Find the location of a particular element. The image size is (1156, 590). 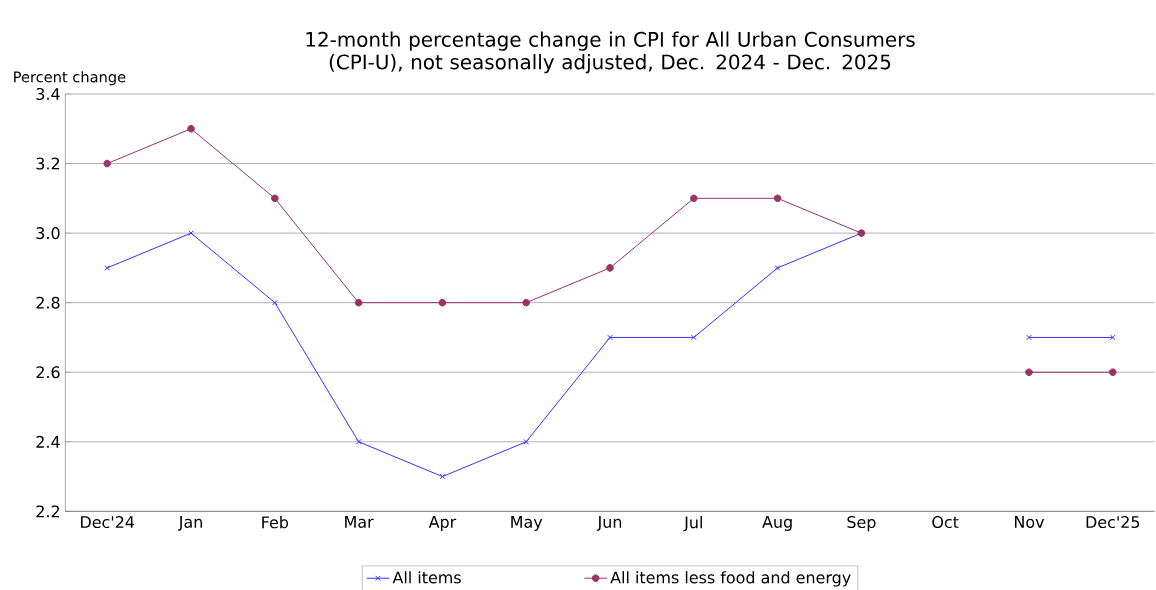

x-tick-label: Jun is located at coordinates (609, 523).